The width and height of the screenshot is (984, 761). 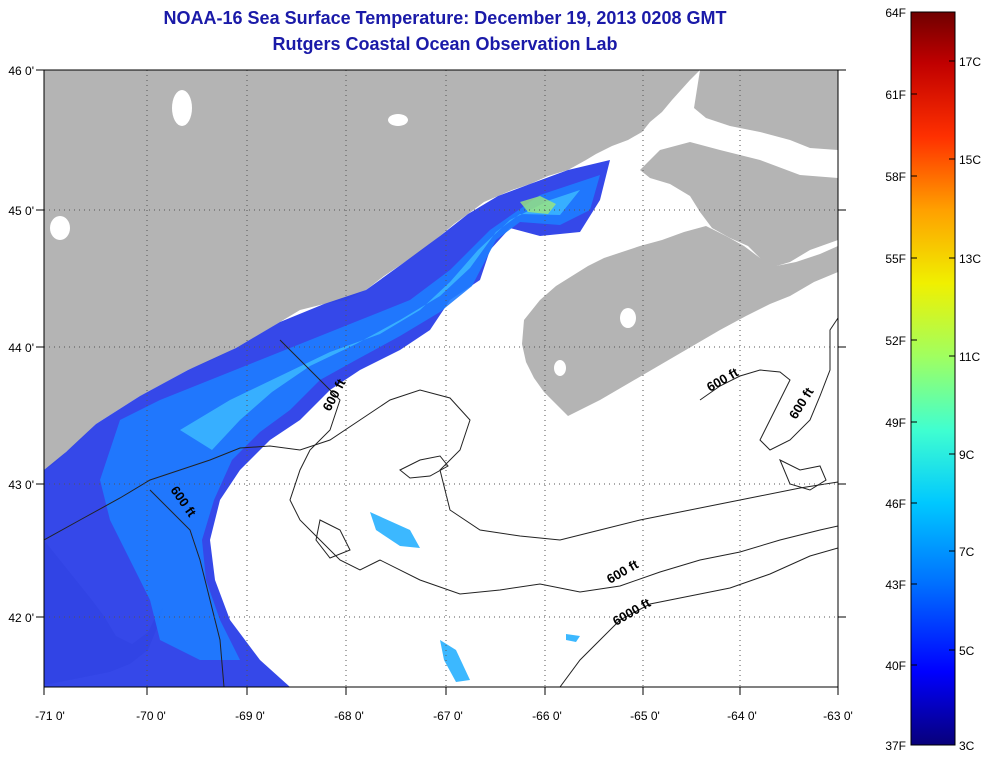 What do you see at coordinates (970, 259) in the screenshot?
I see `colorbar-c-label: 13C` at bounding box center [970, 259].